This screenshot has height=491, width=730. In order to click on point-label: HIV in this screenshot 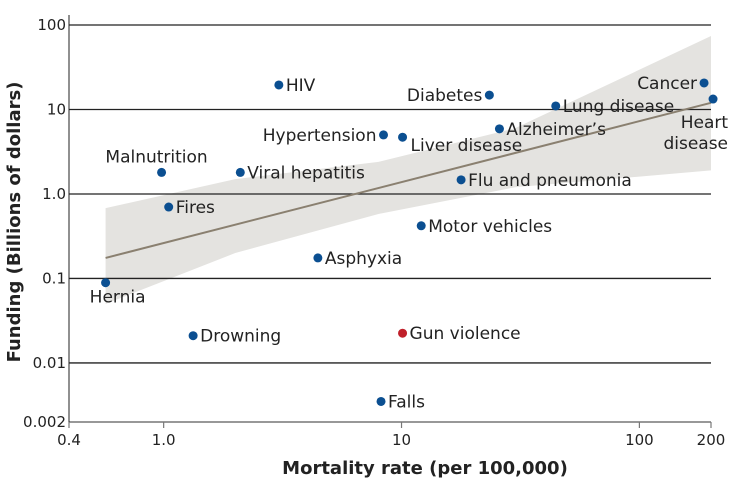, I will do `click(301, 86)`.